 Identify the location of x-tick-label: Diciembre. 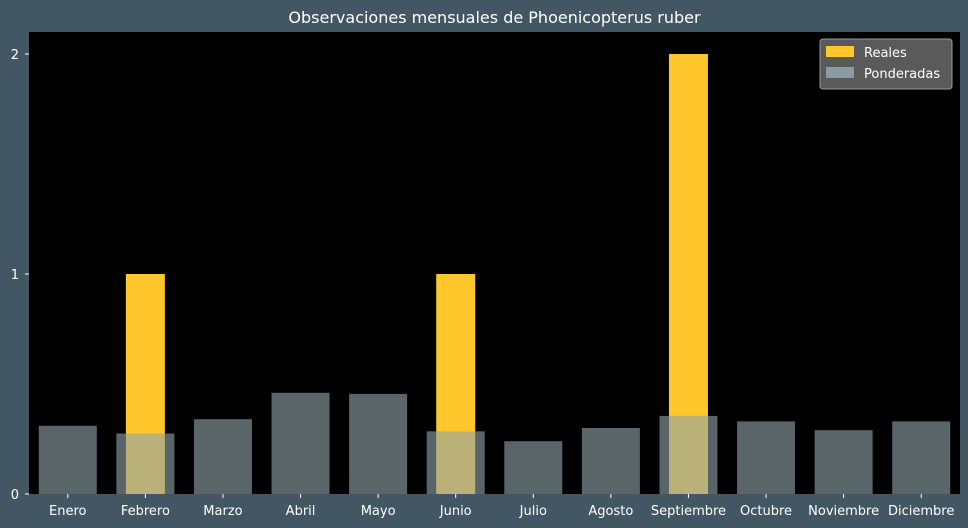
(921, 511).